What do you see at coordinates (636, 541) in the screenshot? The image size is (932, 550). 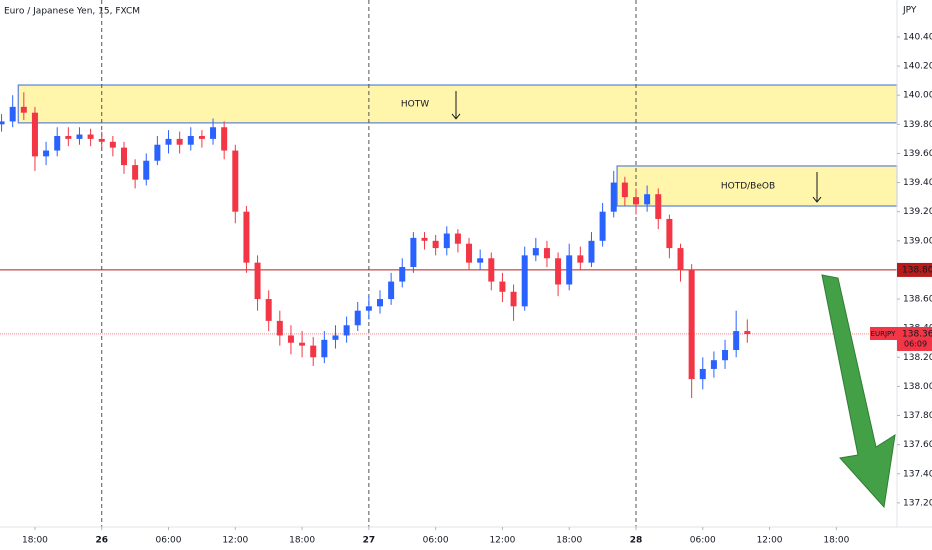 I see `x-tick-label: 28` at bounding box center [636, 541].